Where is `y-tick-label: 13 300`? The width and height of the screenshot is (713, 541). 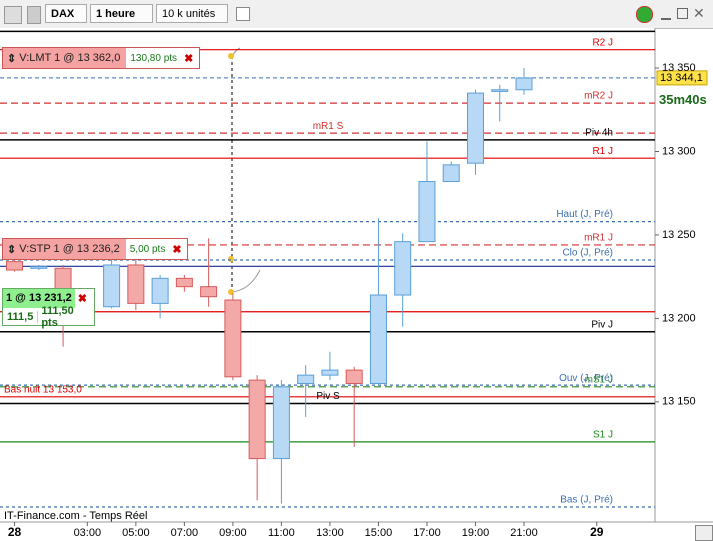 y-tick-label: 13 300 is located at coordinates (679, 151).